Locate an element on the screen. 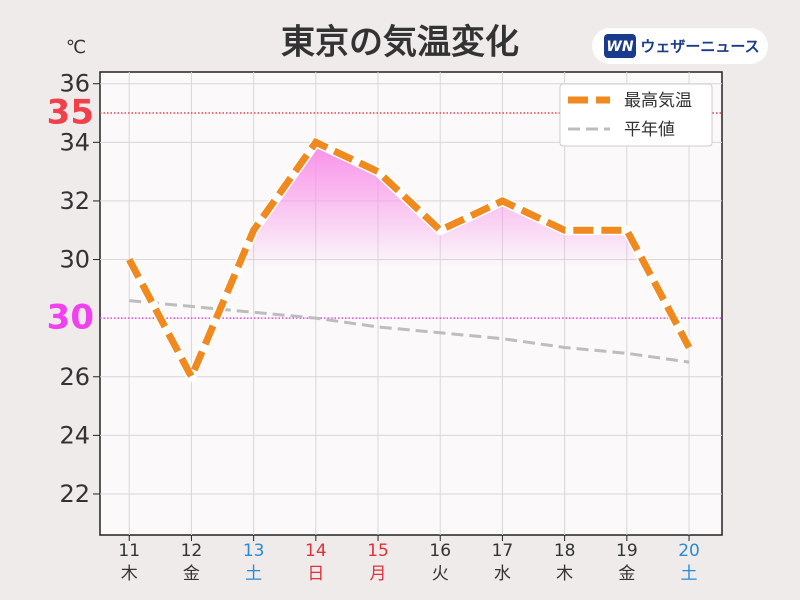  y-tick-label: 26 is located at coordinates (74, 377).